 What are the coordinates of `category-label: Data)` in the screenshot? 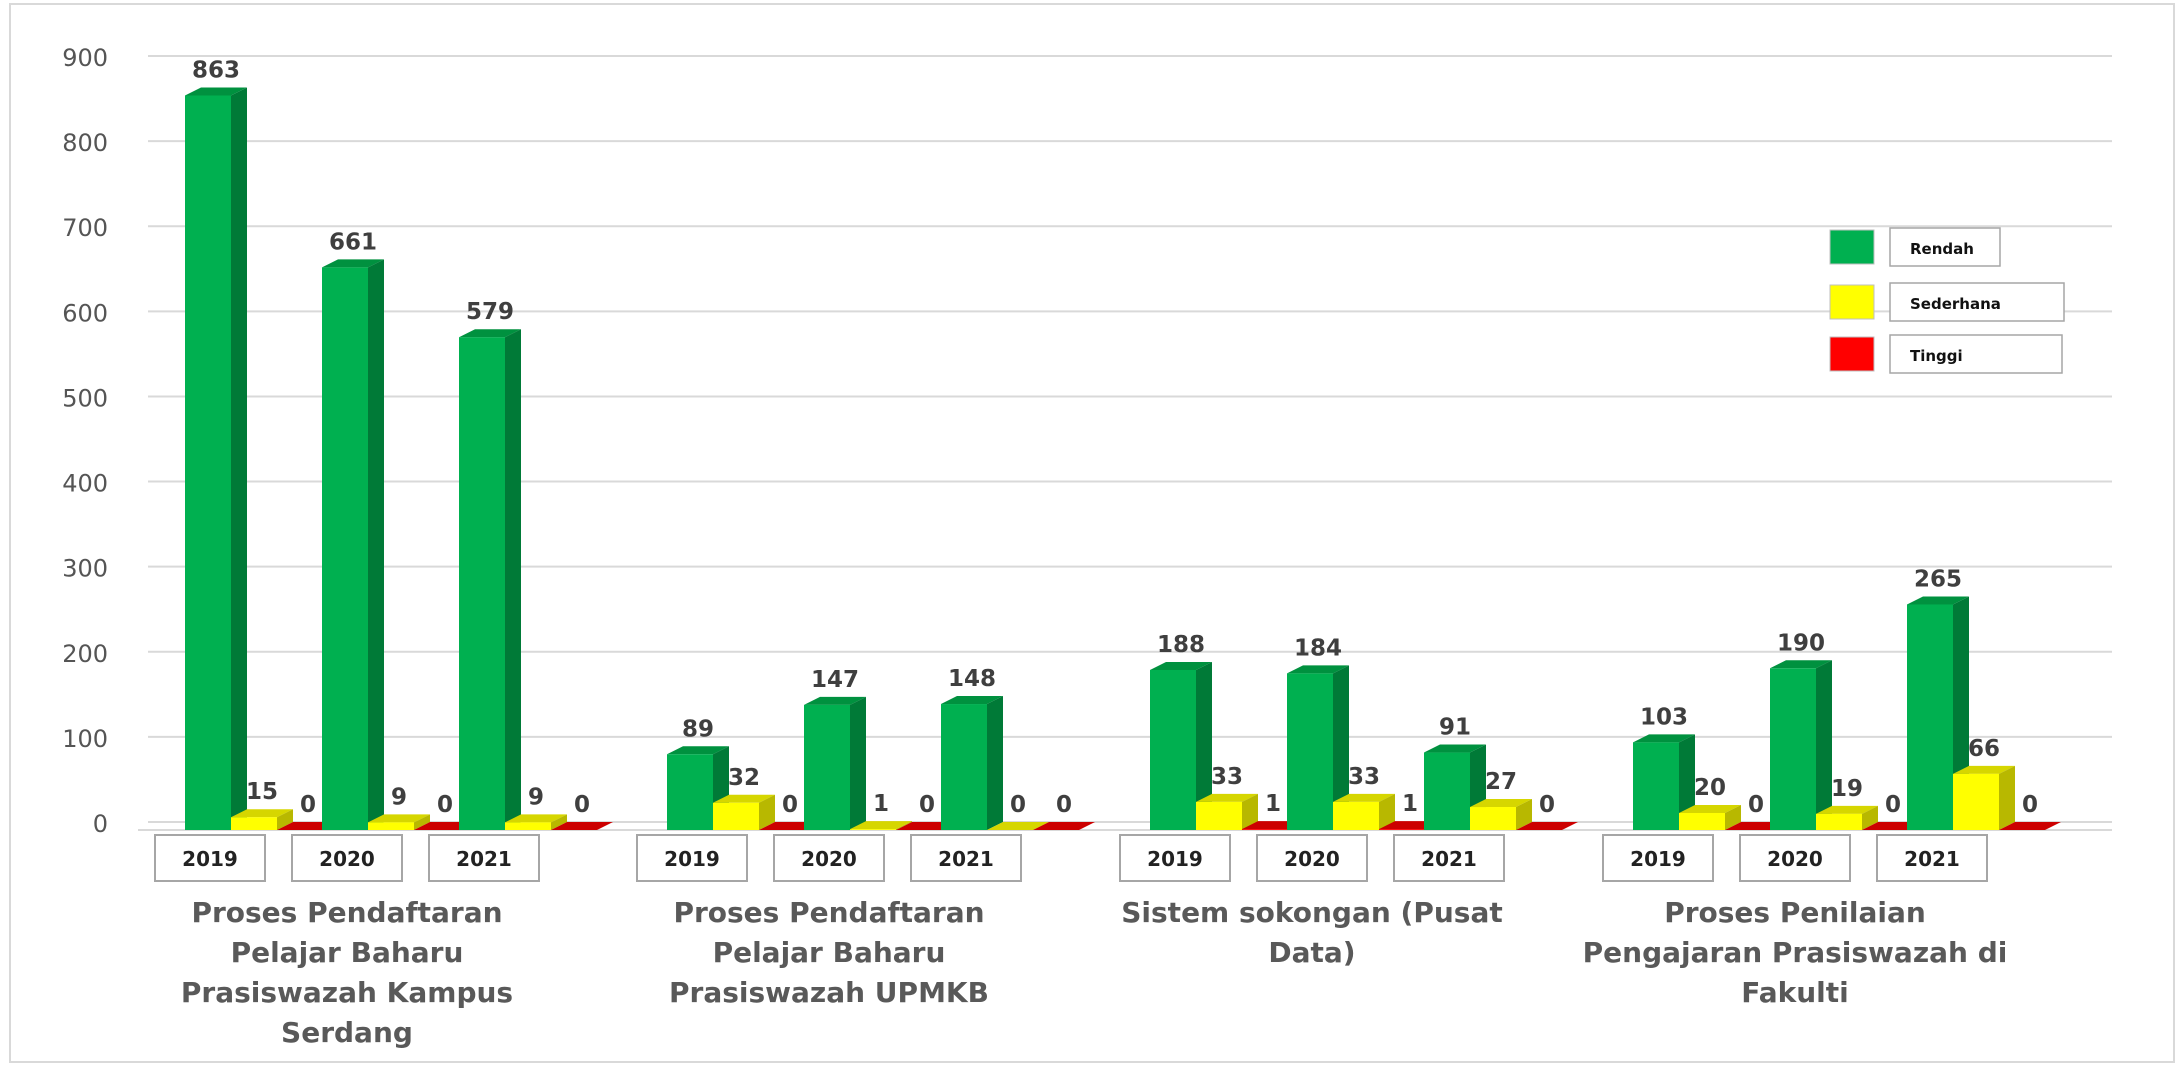 It's located at (1311, 952).